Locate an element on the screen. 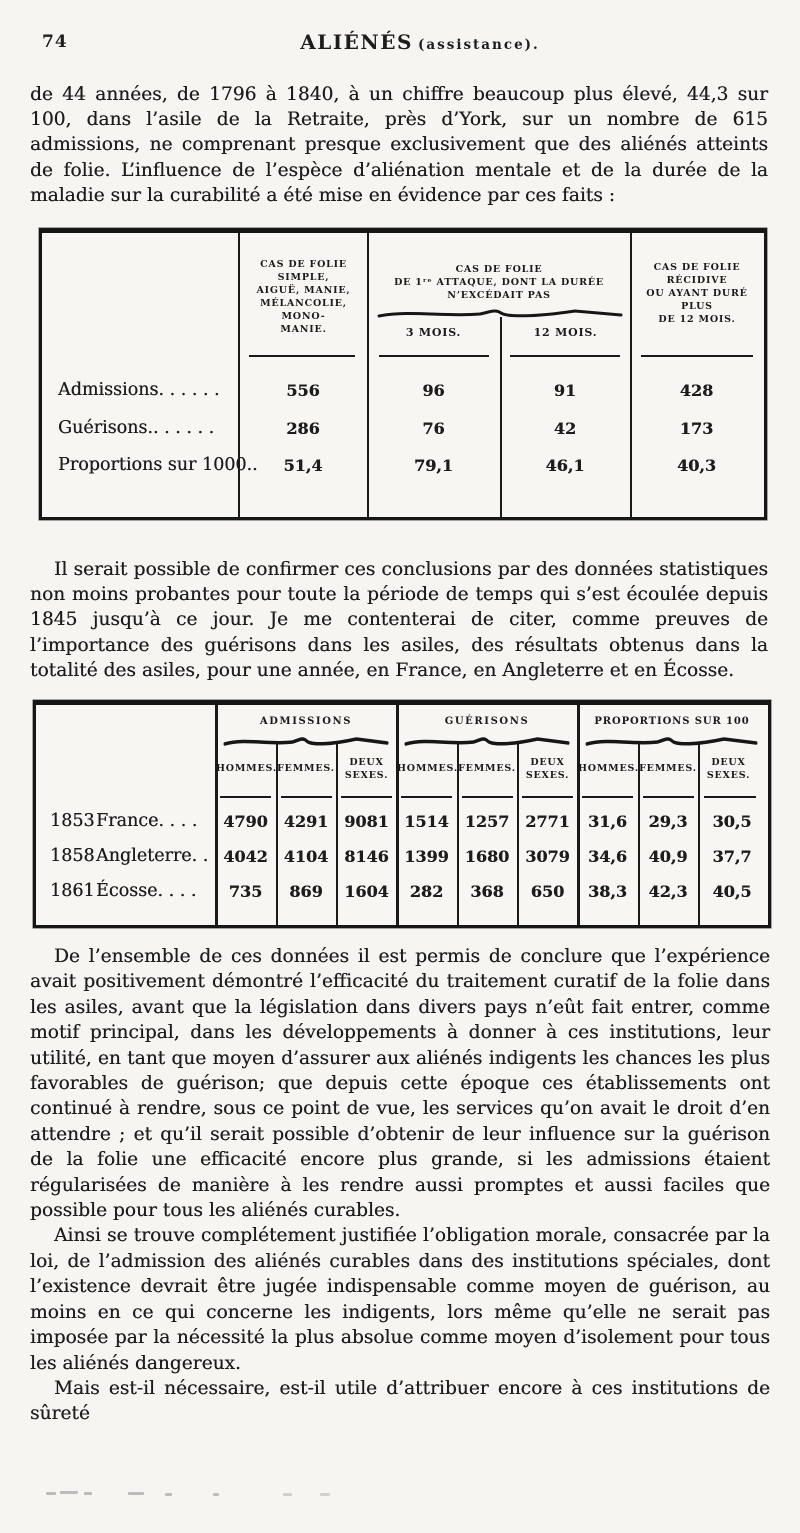 This screenshot has width=800, height=1533. t1-cell: 428 is located at coordinates (696, 390).